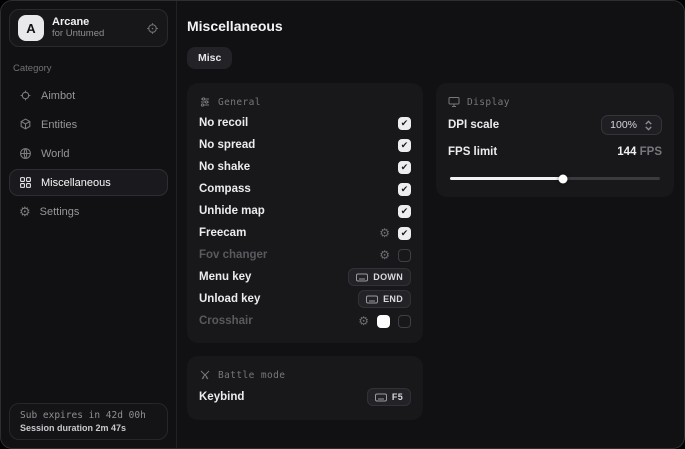 This screenshot has width=685, height=449. Describe the element at coordinates (474, 125) in the screenshot. I see `setting-label: DPI scale` at that location.